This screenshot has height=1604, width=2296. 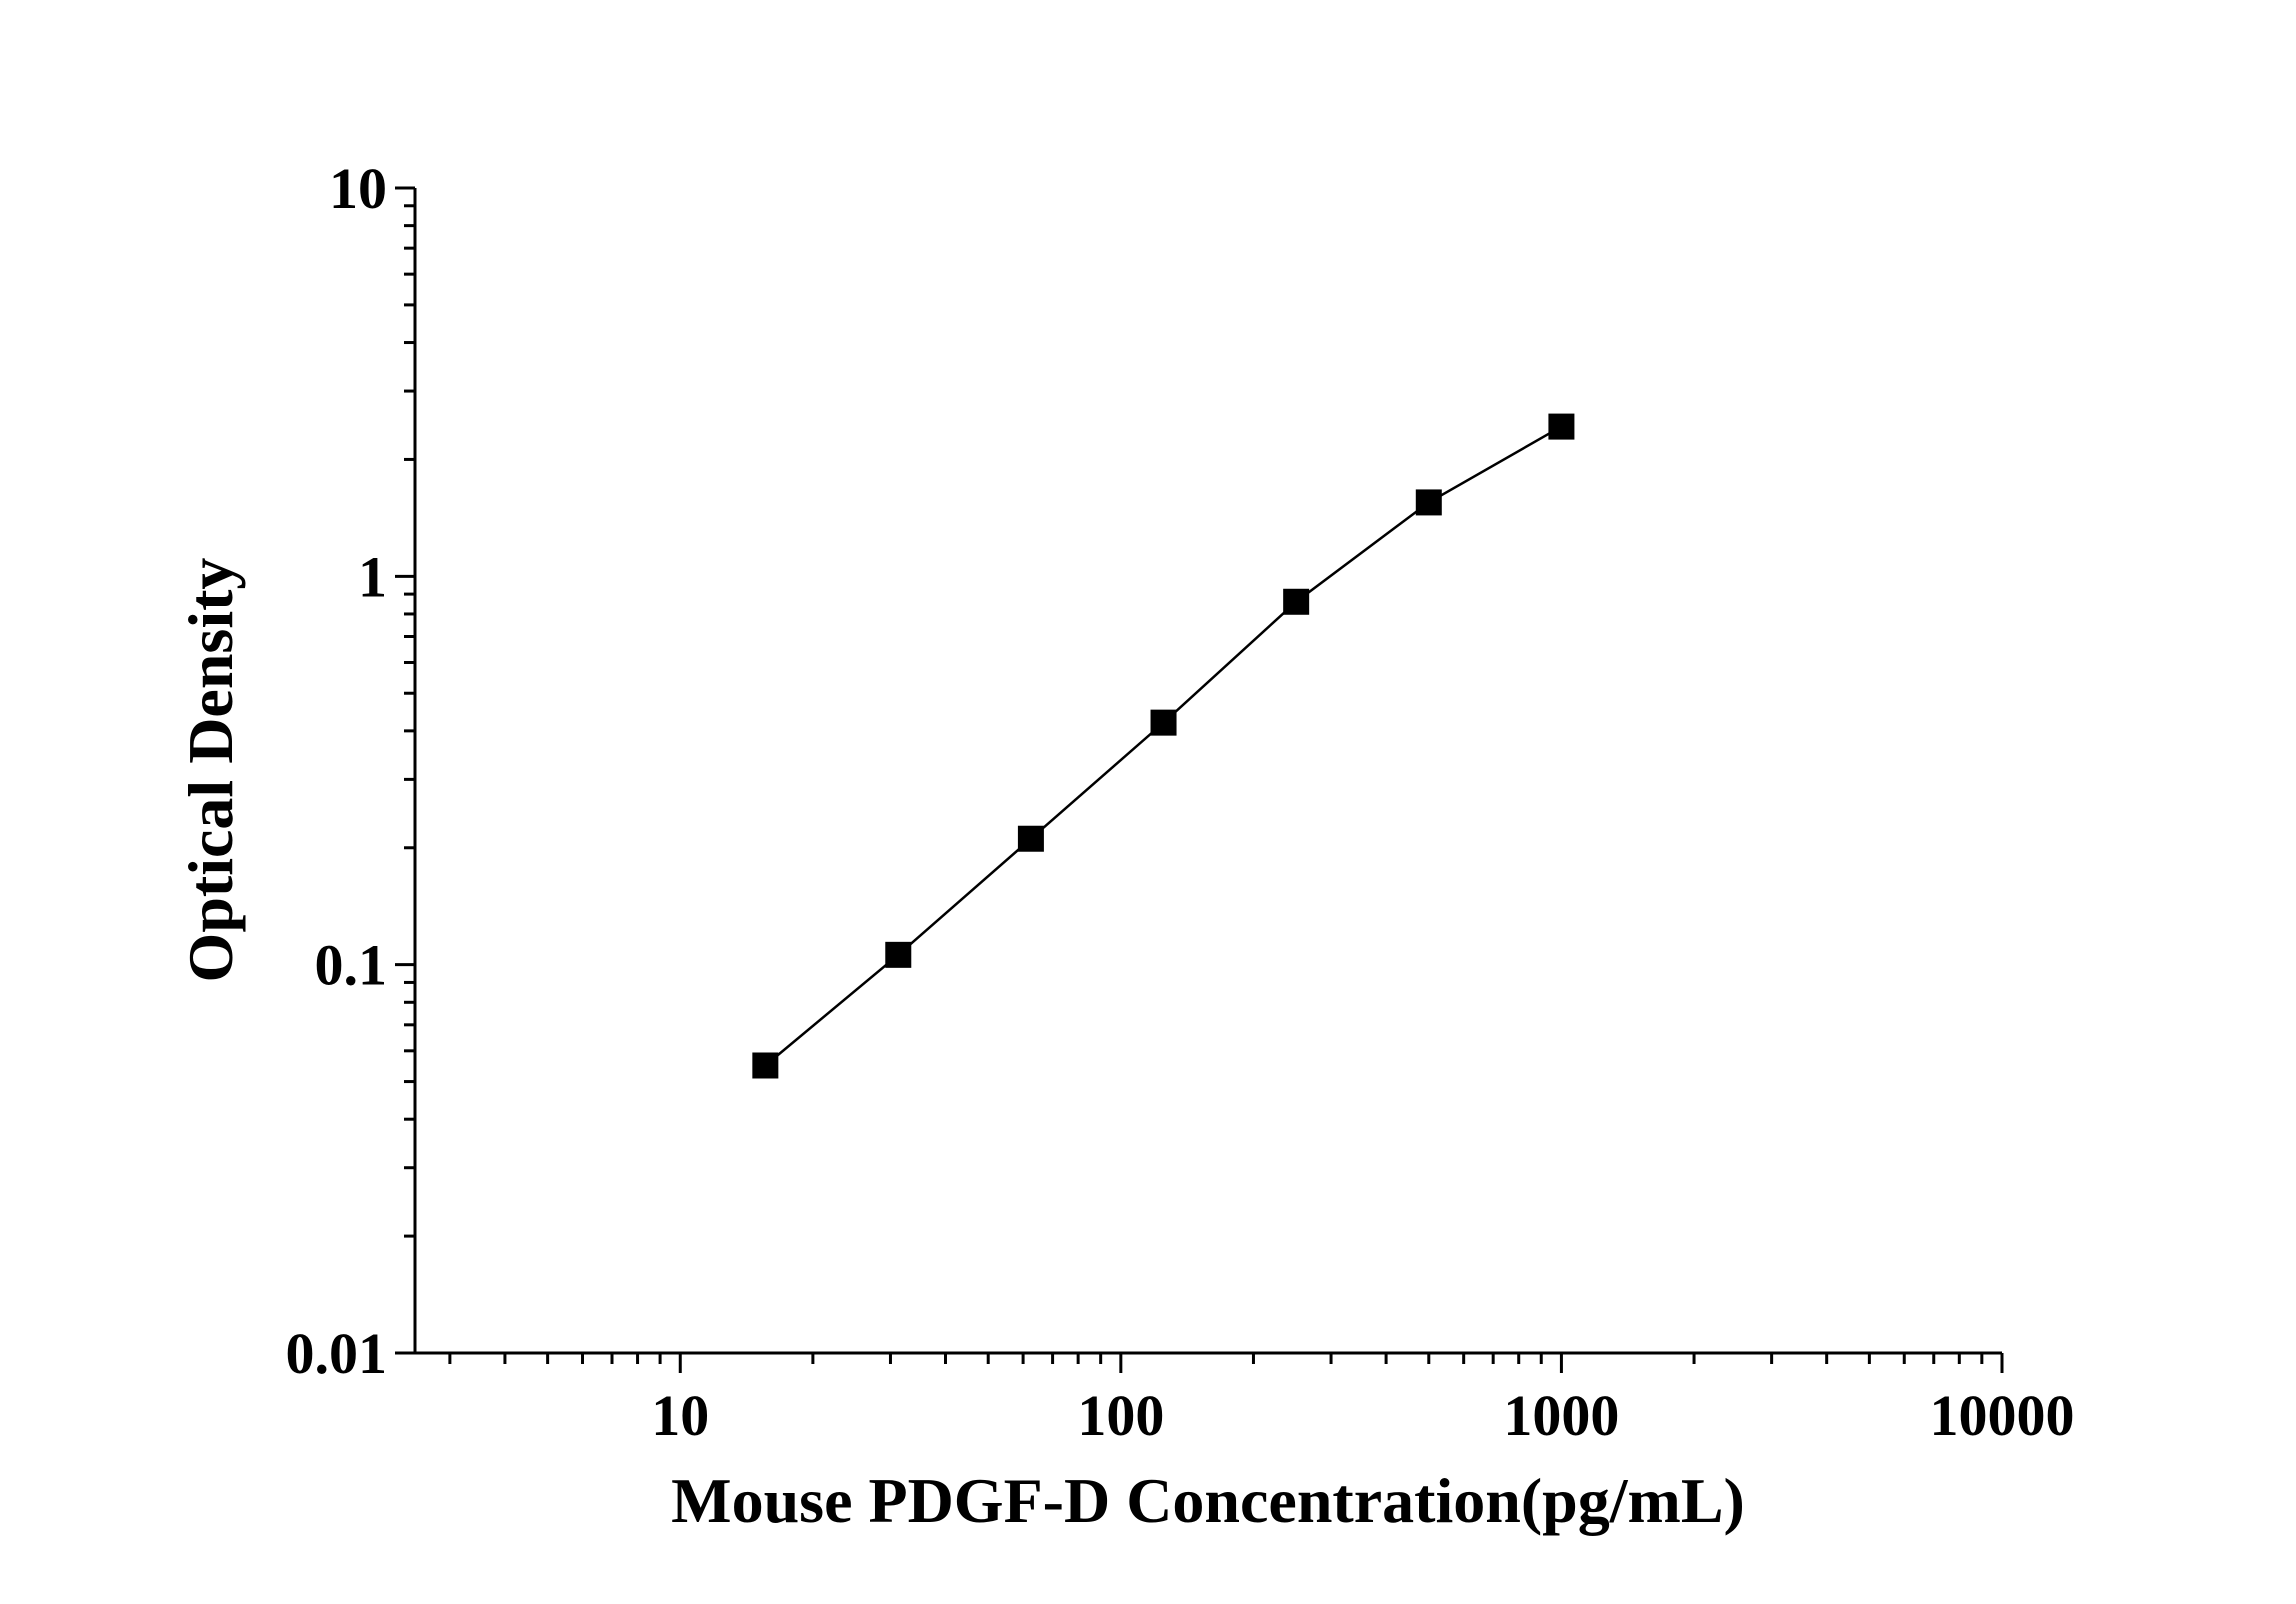 I want to click on data-series, so click(x=1163, y=746).